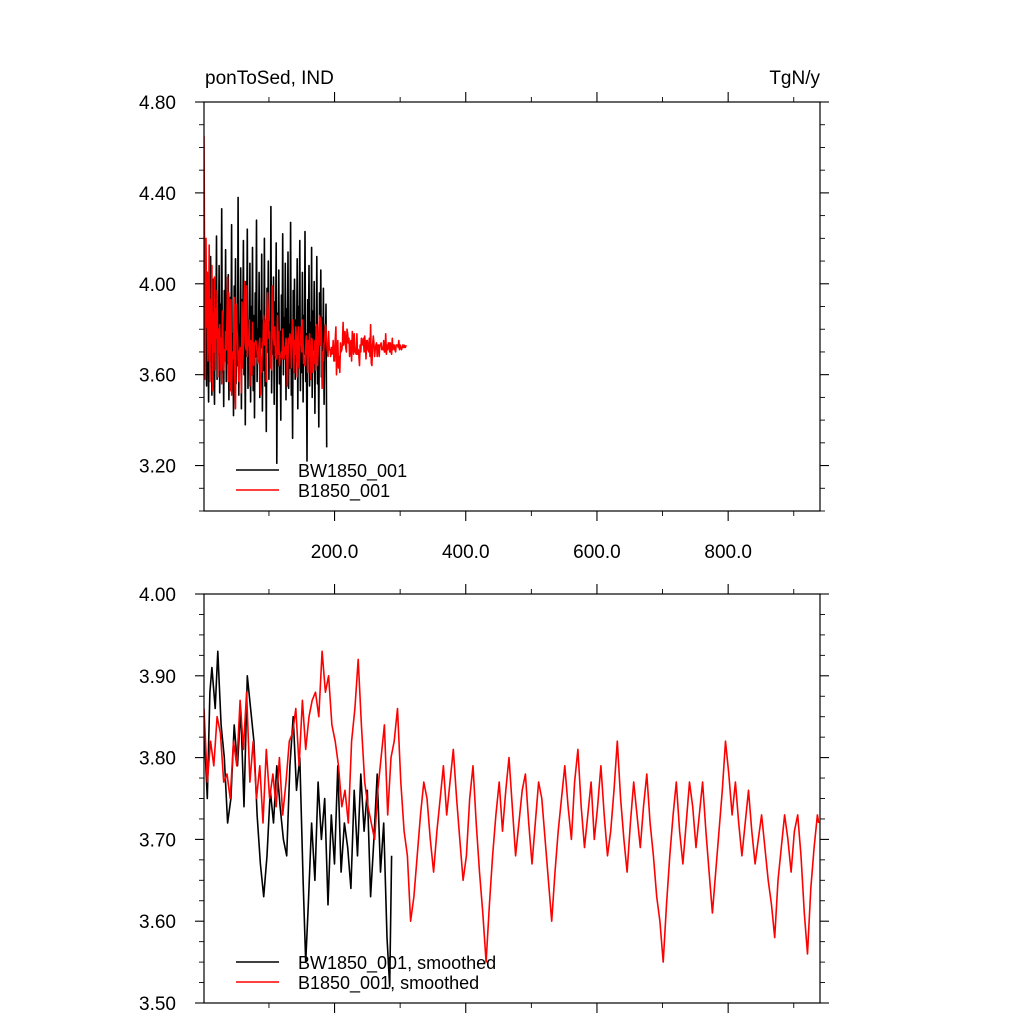  Describe the element at coordinates (298, 819) in the screenshot. I see `series-line-bw1850-001-smoothed` at that location.